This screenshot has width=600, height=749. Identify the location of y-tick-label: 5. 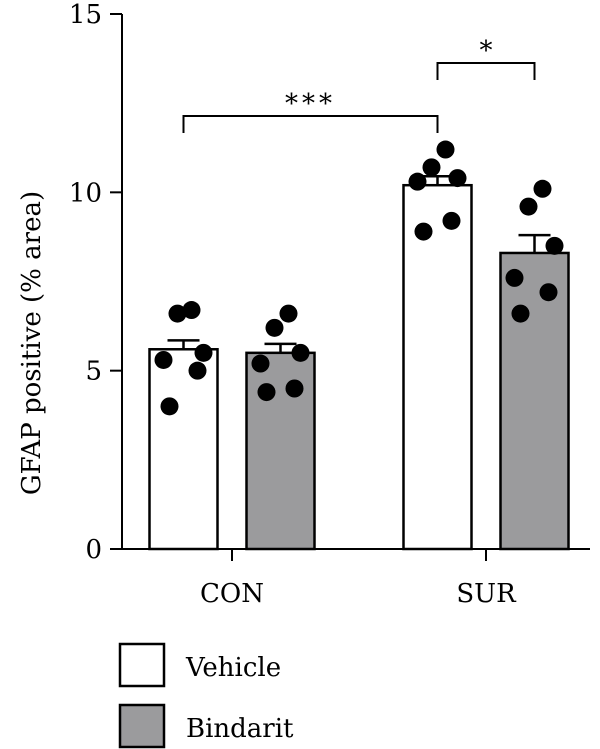
(93, 372).